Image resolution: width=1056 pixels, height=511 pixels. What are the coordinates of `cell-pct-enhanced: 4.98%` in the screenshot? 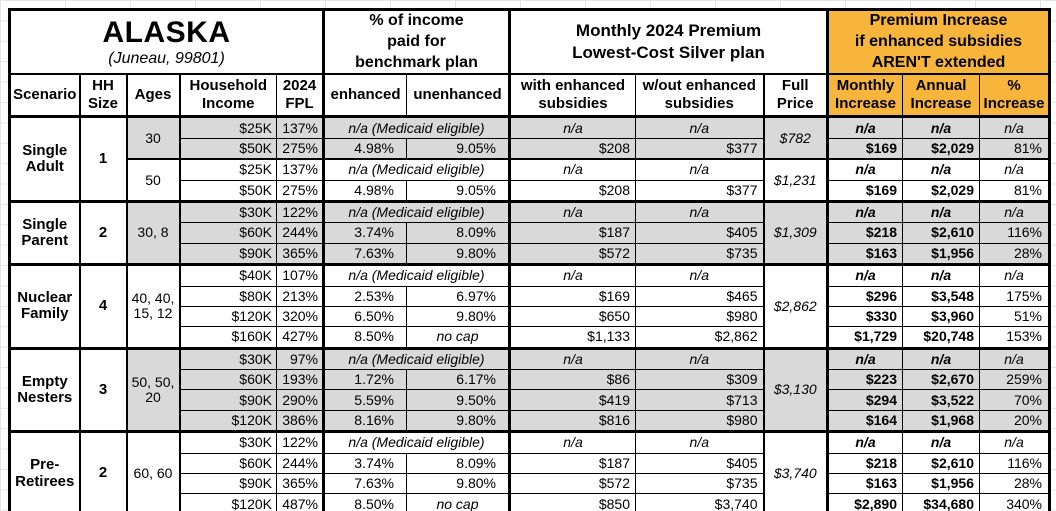 It's located at (364, 190).